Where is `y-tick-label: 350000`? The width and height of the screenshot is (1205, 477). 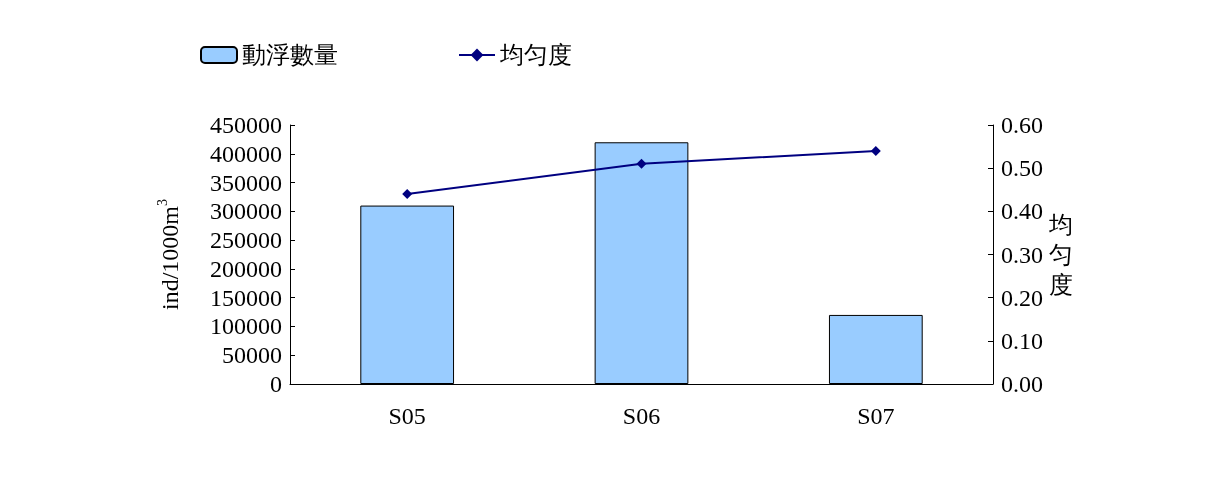 y-tick-label: 350000 is located at coordinates (246, 182).